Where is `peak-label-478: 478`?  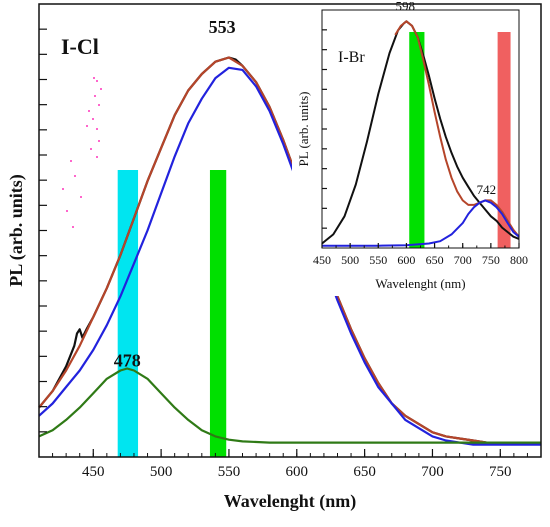
peak-label-478: 478 is located at coordinates (127, 361).